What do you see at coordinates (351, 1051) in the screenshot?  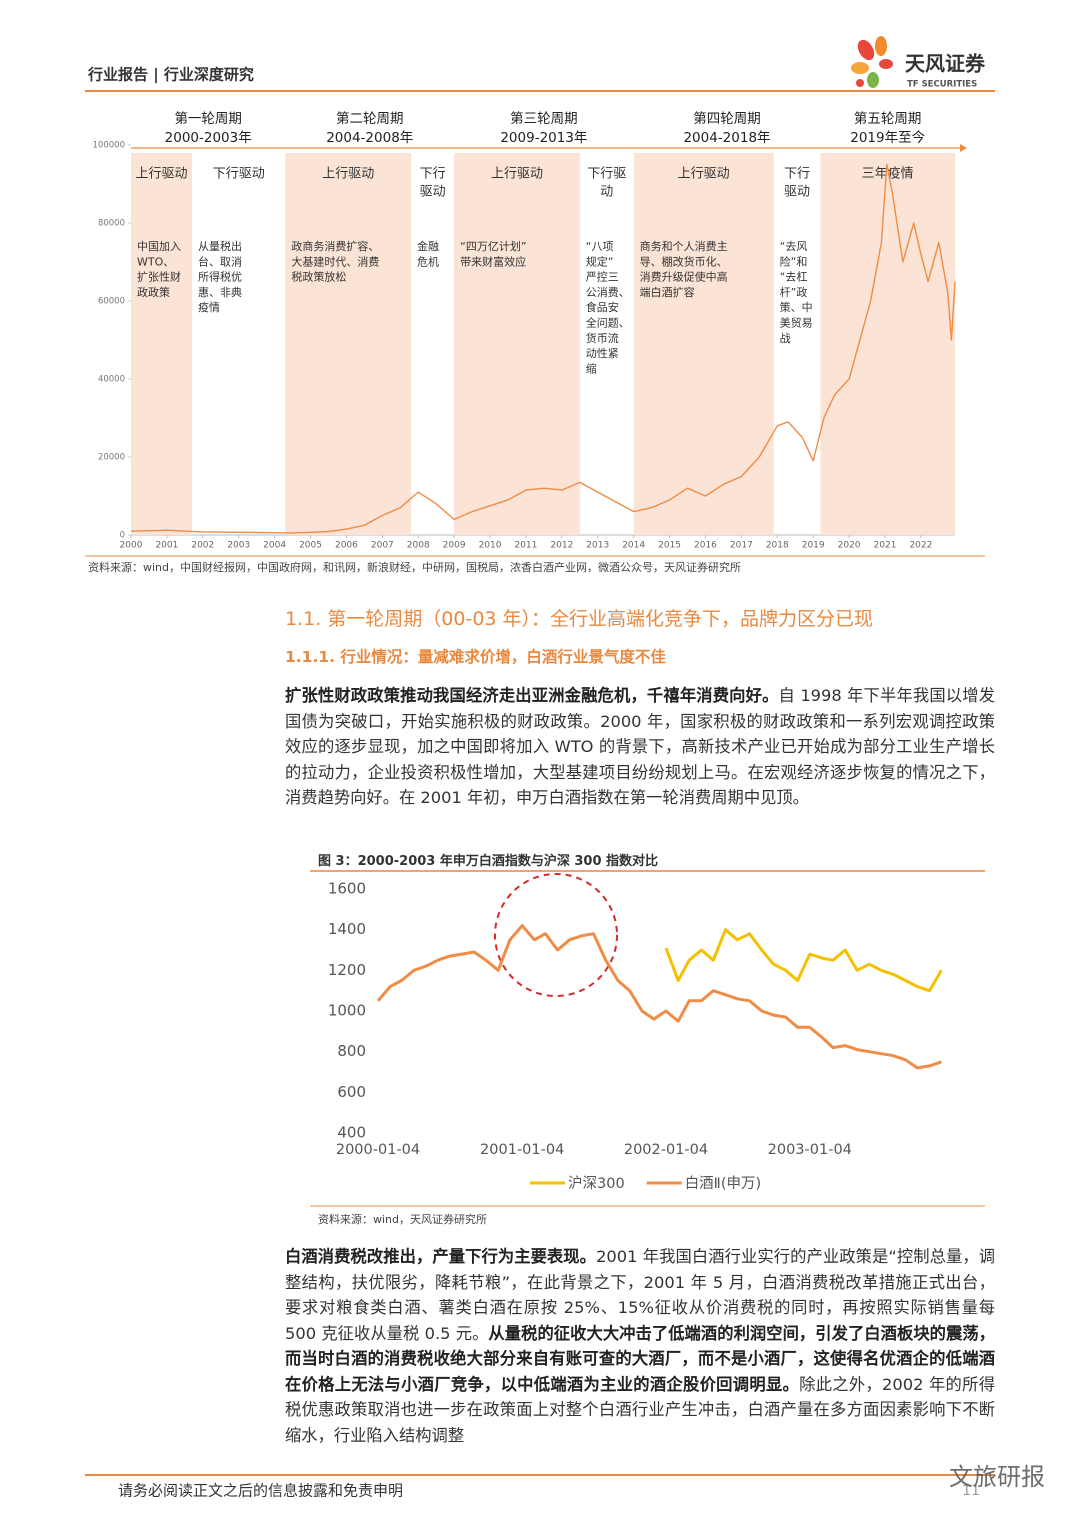 I see `y-tick-label: 800` at bounding box center [351, 1051].